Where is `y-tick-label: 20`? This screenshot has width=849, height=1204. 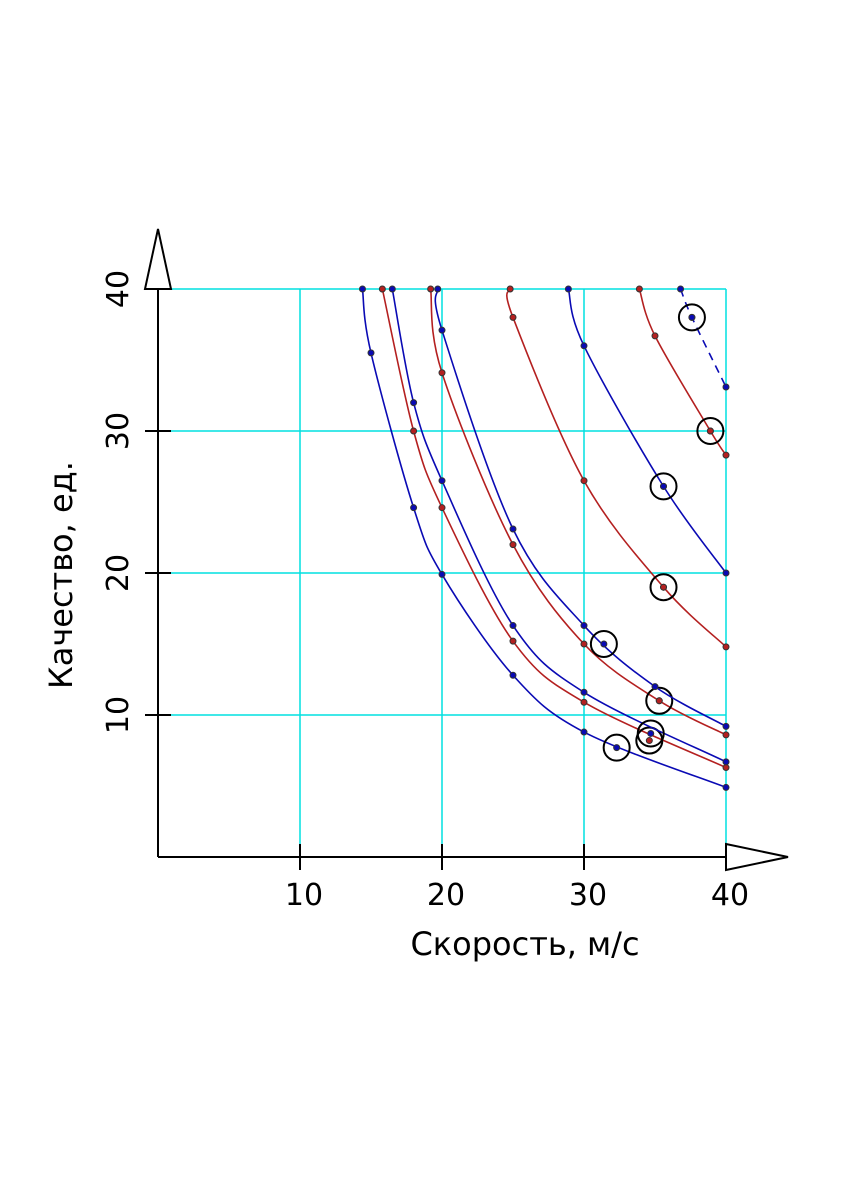
y-tick-label: 20 is located at coordinates (118, 573).